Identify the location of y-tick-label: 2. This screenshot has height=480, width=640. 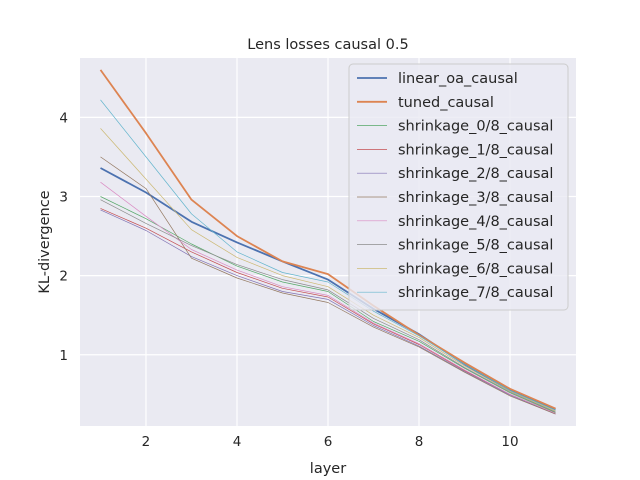
(63, 277).